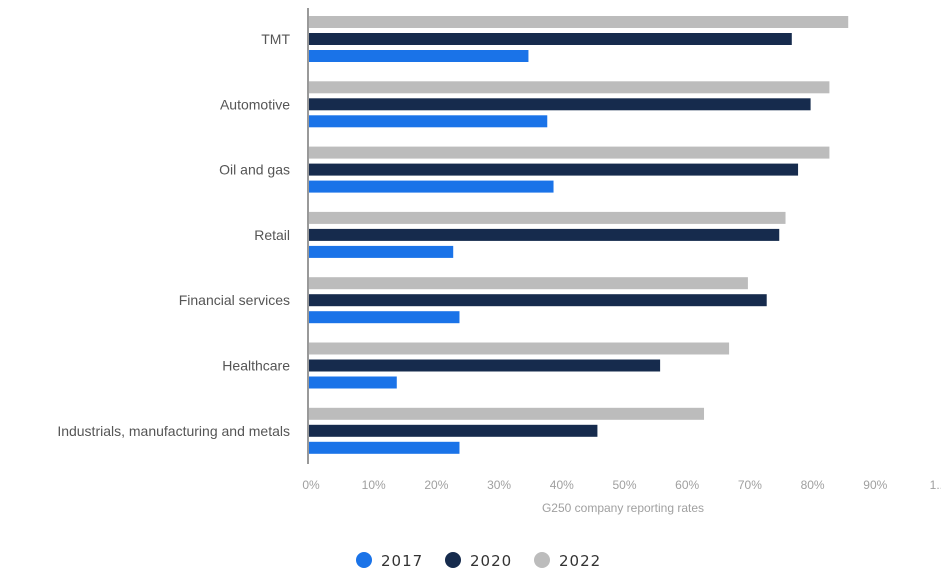 The image size is (941, 572). What do you see at coordinates (499, 485) in the screenshot?
I see `x-tick-label: 30%` at bounding box center [499, 485].